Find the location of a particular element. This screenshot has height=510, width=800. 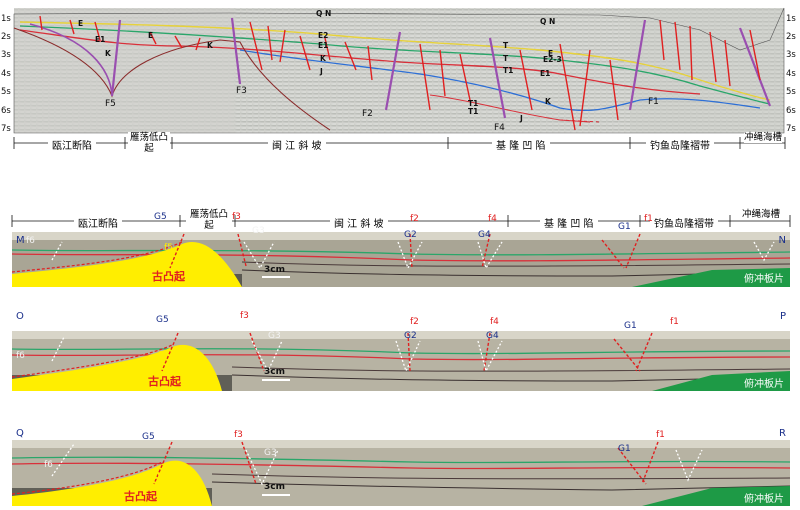

fault-label: F1 is located at coordinates (653, 102).